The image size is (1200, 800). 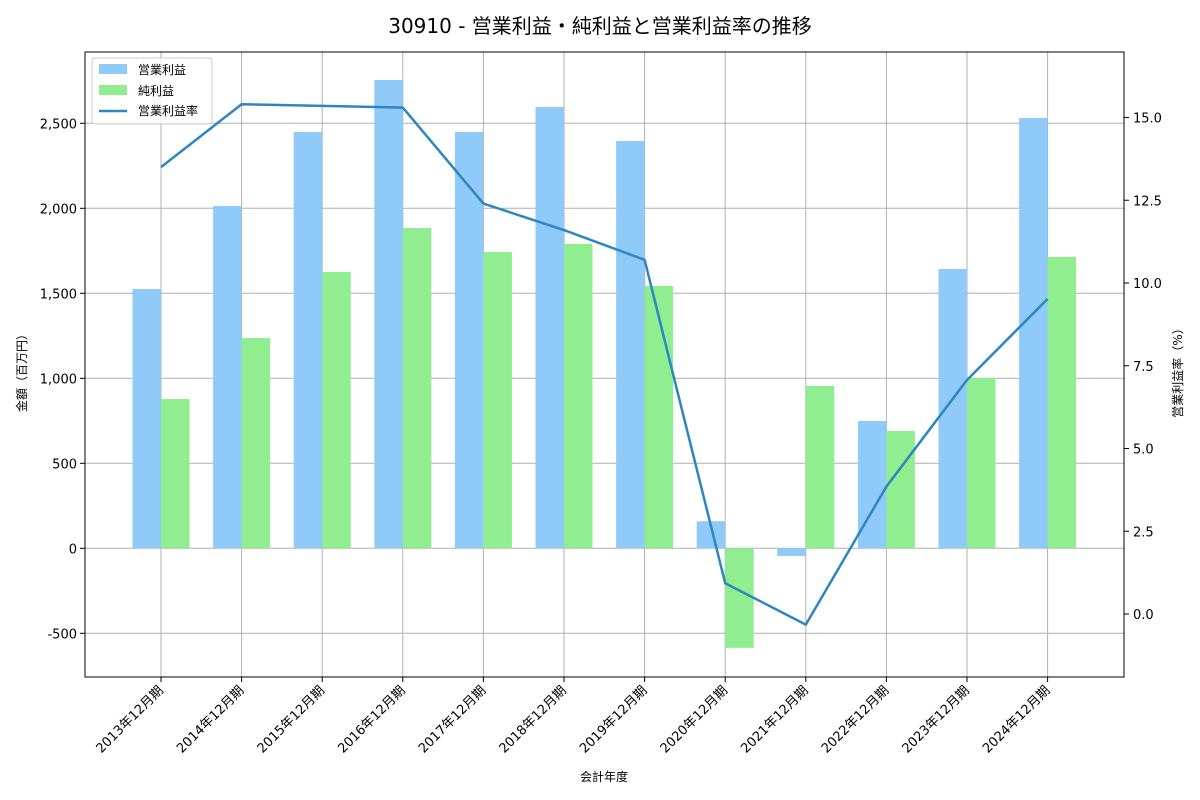 What do you see at coordinates (168, 110) in the screenshot?
I see `legend-label-margin: 営業利益率` at bounding box center [168, 110].